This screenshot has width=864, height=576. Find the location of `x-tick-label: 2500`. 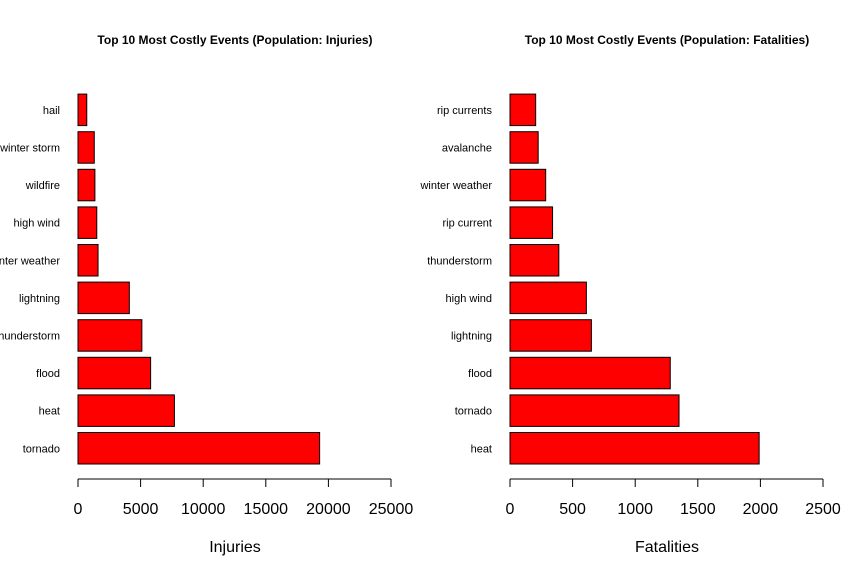

x-tick-label: 2500 is located at coordinates (823, 509).